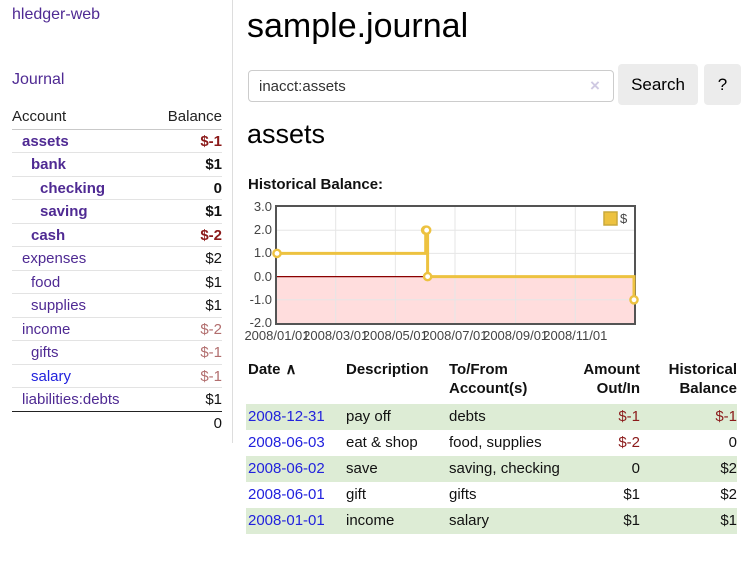  What do you see at coordinates (262, 253) in the screenshot?
I see `y-axis-tick-label: 1.0` at bounding box center [262, 253].